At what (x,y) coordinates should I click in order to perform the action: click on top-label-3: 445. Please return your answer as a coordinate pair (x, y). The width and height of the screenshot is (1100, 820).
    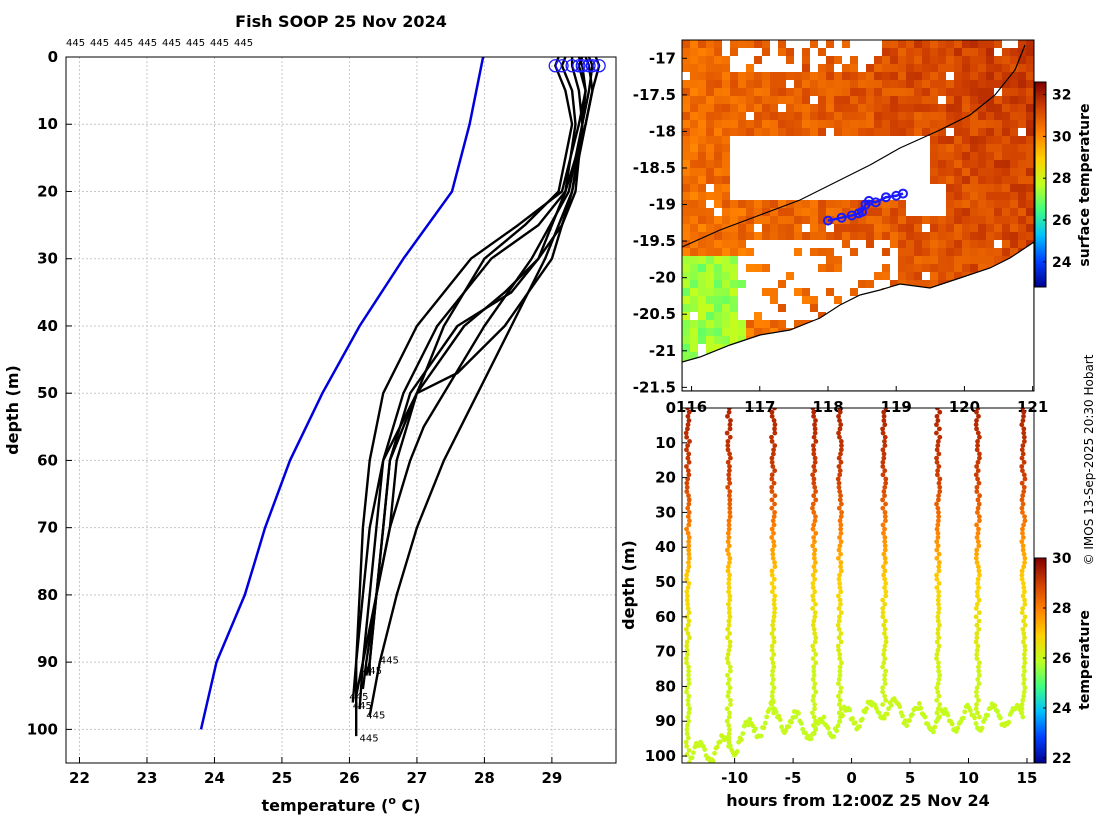
    Looking at the image, I should click on (147, 43).